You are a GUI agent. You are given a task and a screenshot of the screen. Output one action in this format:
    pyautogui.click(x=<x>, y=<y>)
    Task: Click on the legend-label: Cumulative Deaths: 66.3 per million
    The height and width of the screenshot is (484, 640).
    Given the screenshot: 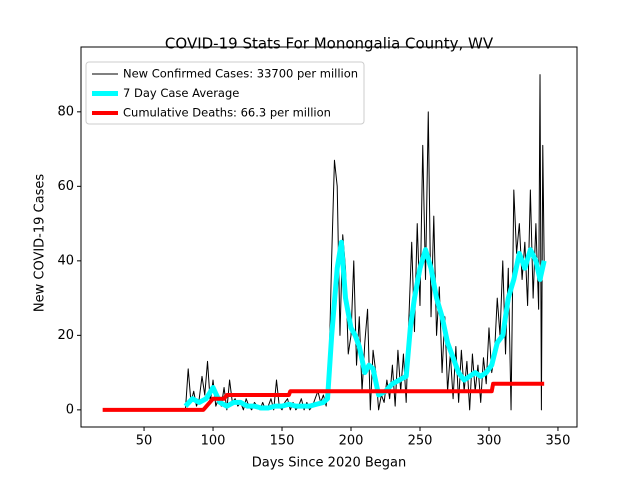 What is the action you would take?
    pyautogui.click(x=227, y=113)
    